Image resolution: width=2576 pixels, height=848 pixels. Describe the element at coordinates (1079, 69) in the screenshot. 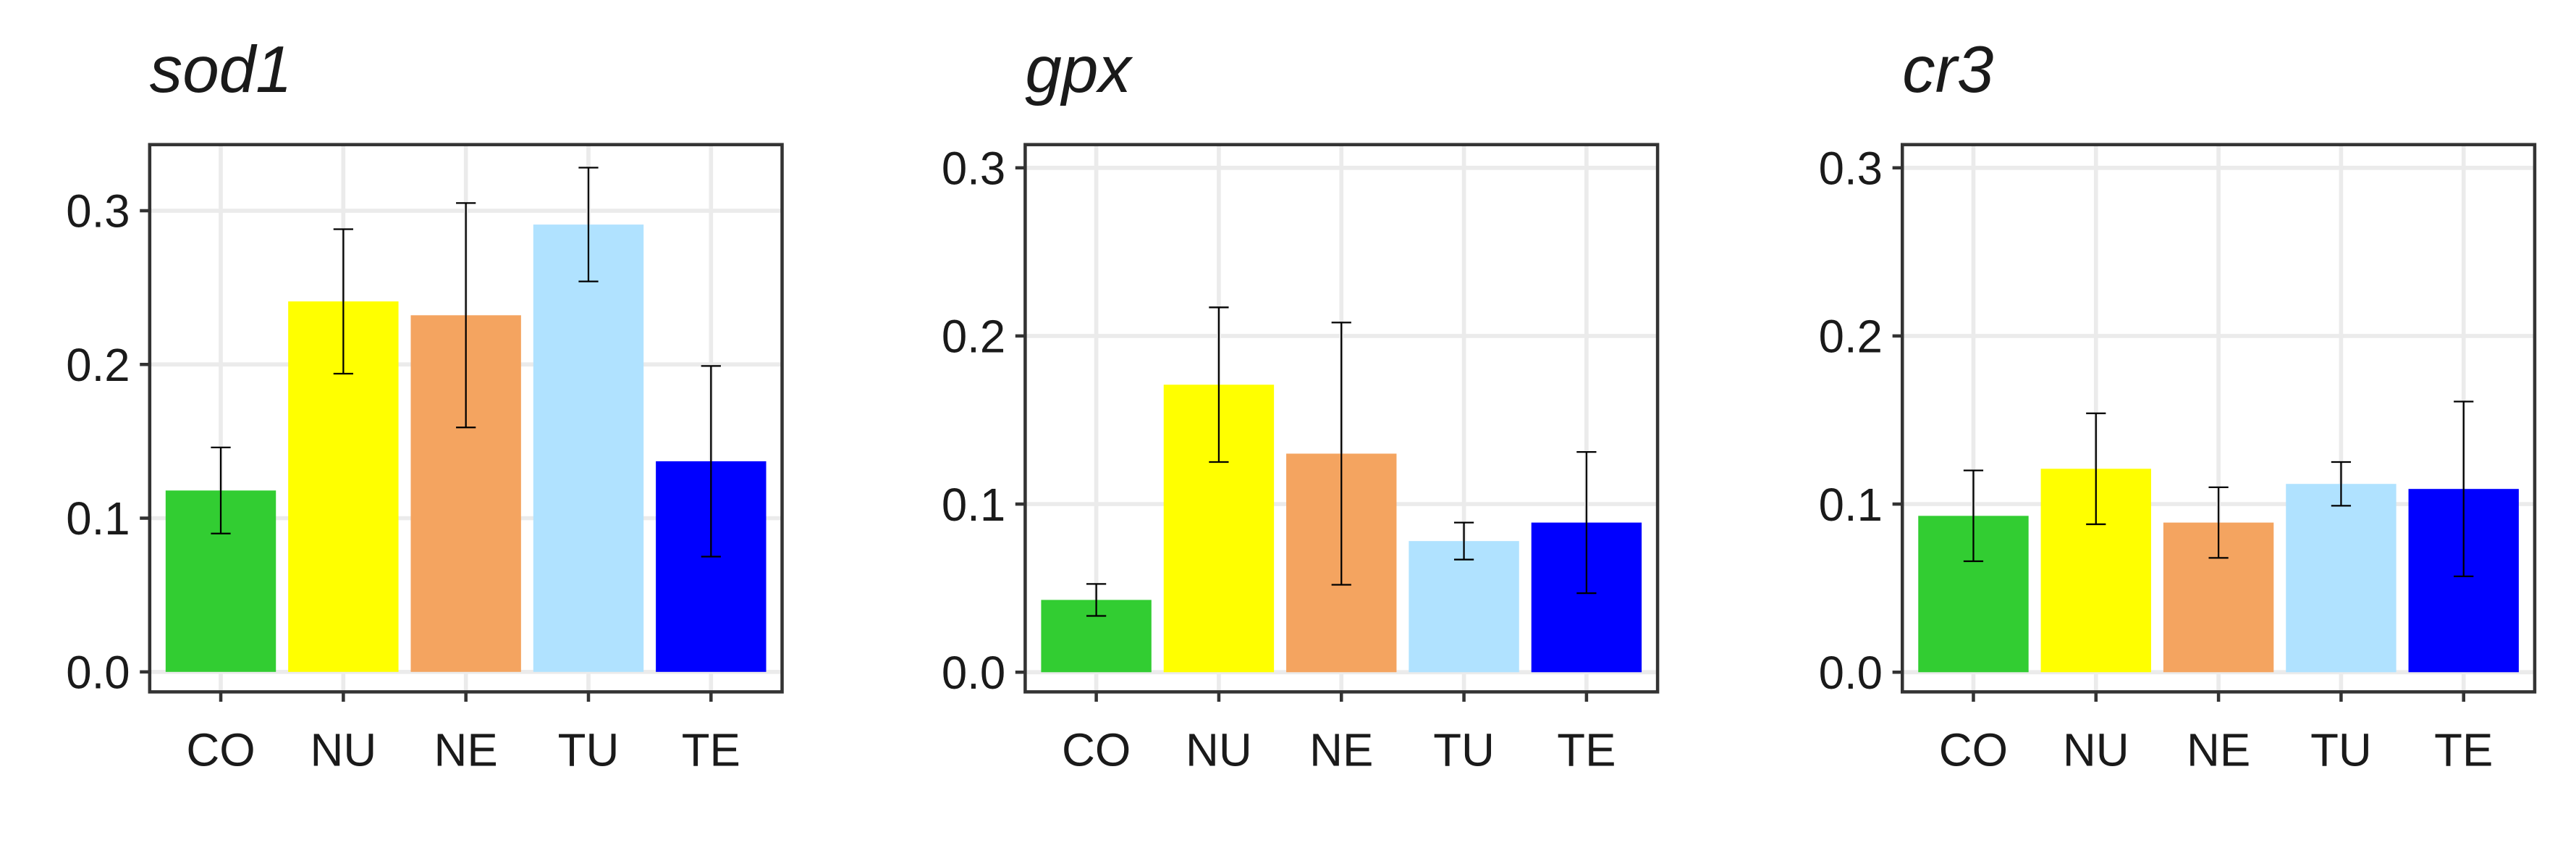

I see `chart-title: gpx` at that location.